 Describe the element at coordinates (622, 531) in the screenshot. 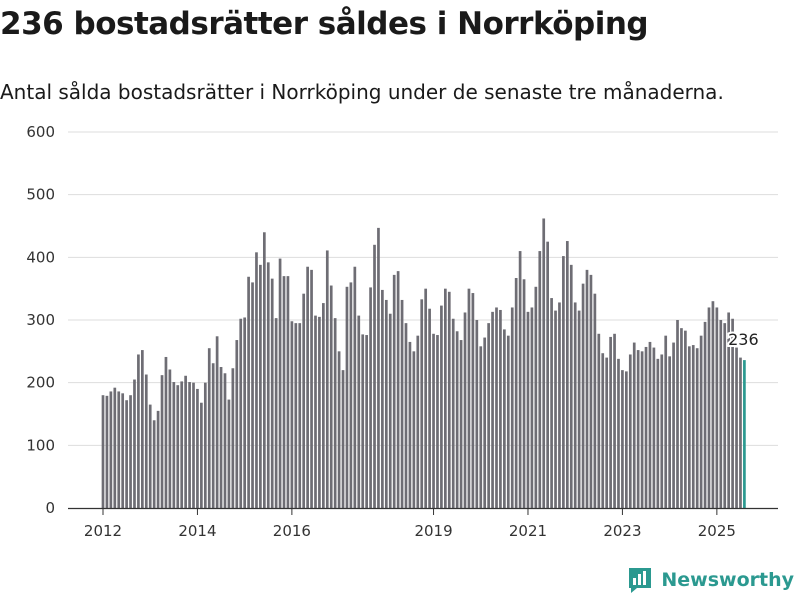

I see `x-tick-label: 2023` at that location.